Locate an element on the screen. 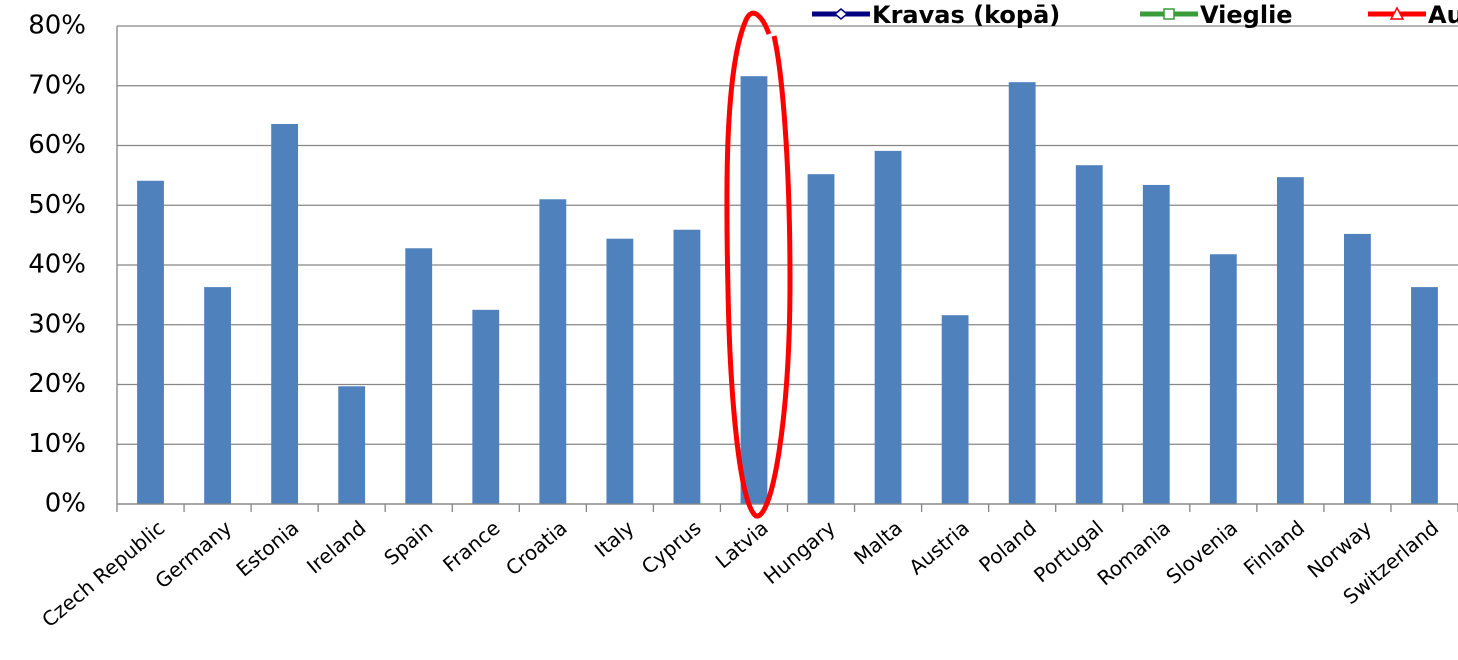 The width and height of the screenshot is (1458, 660). x-tick-label: Romania is located at coordinates (1134, 553).